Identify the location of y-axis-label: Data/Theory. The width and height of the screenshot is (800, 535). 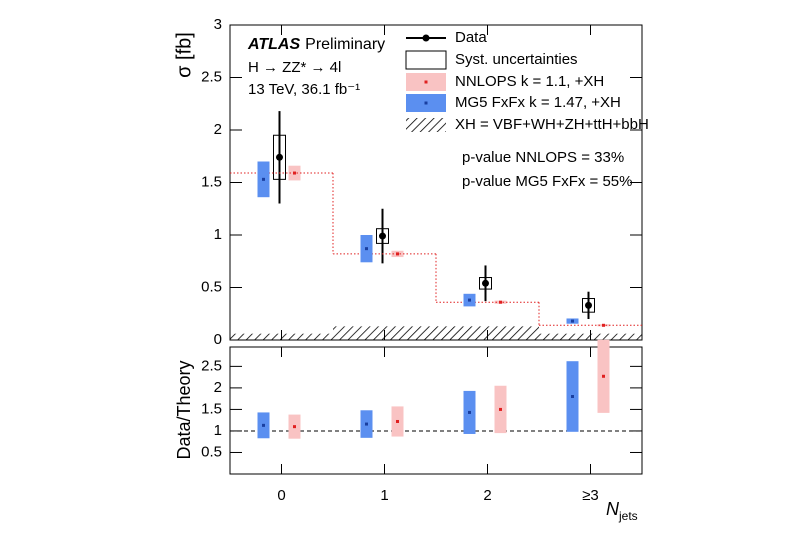
(184, 409).